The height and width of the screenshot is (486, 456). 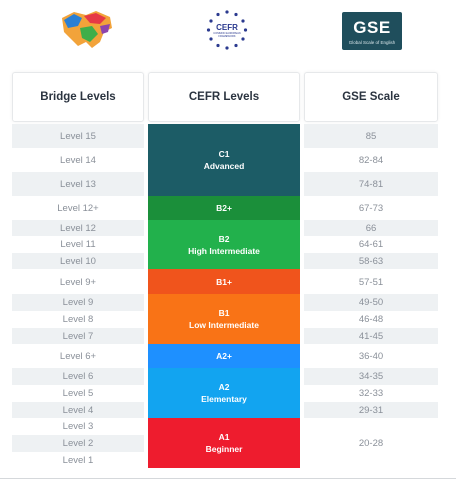 I want to click on cefr-level-code: B1, so click(x=224, y=313).